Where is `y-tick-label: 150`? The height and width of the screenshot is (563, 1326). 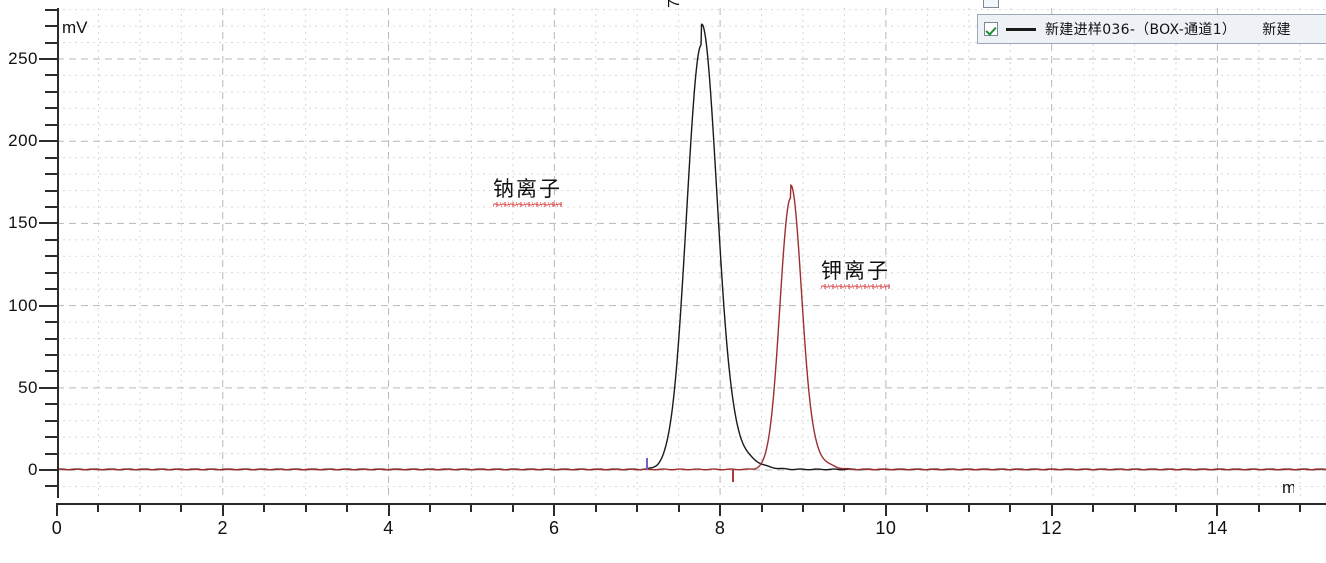 y-tick-label: 150 is located at coordinates (23, 223).